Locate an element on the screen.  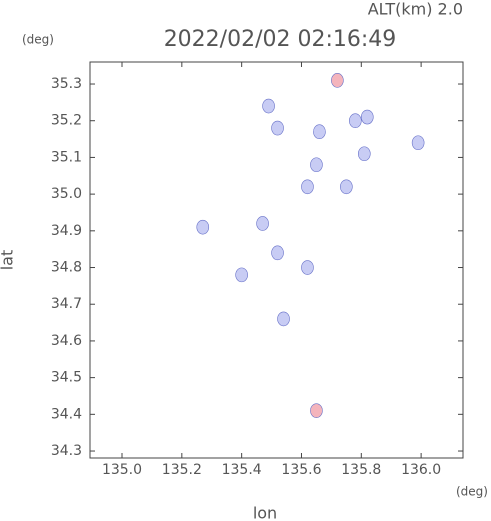
x-unit: (deg) is located at coordinates (472, 492).